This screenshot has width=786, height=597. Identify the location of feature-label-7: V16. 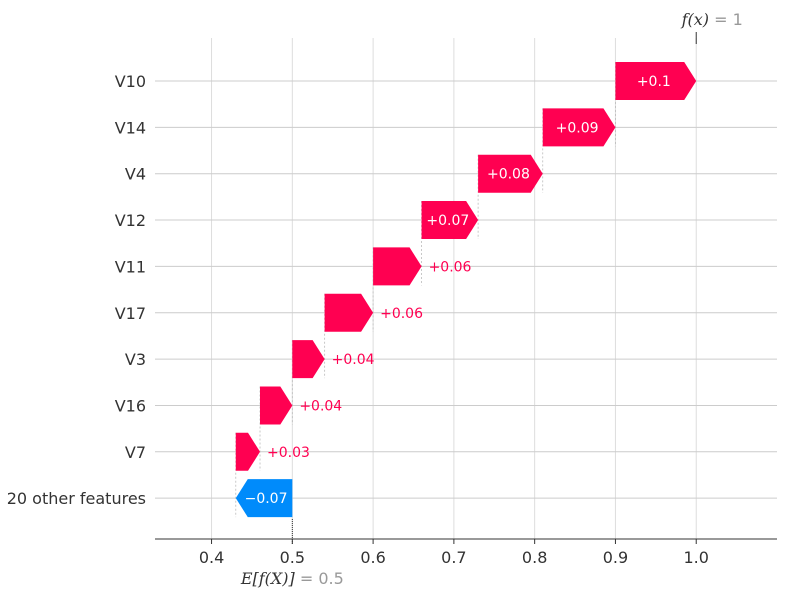
(130, 405).